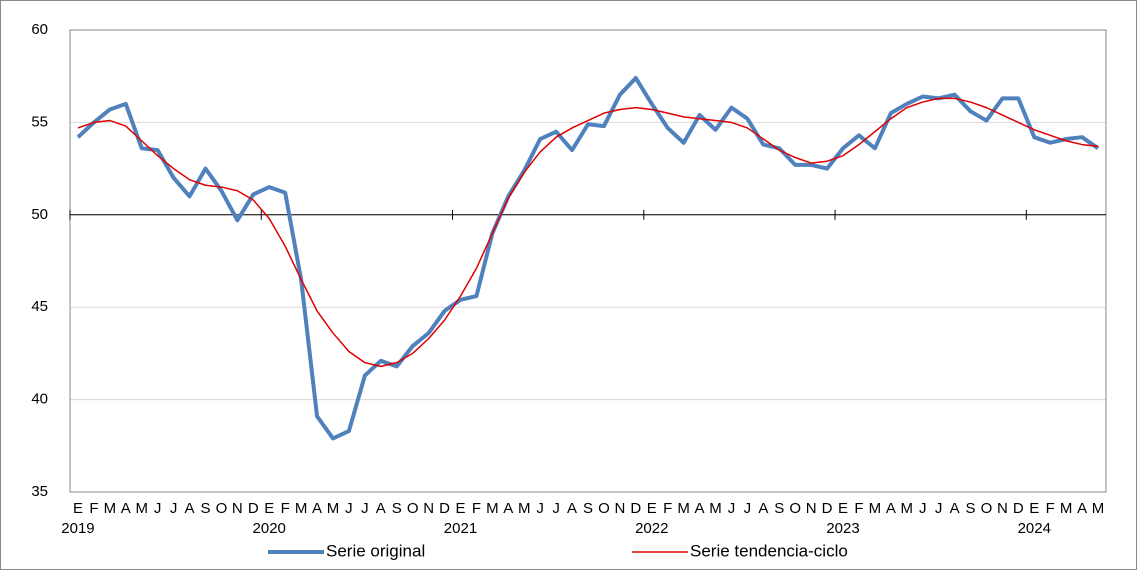  Describe the element at coordinates (39, 214) in the screenshot. I see `y-tick-label: 50` at that location.